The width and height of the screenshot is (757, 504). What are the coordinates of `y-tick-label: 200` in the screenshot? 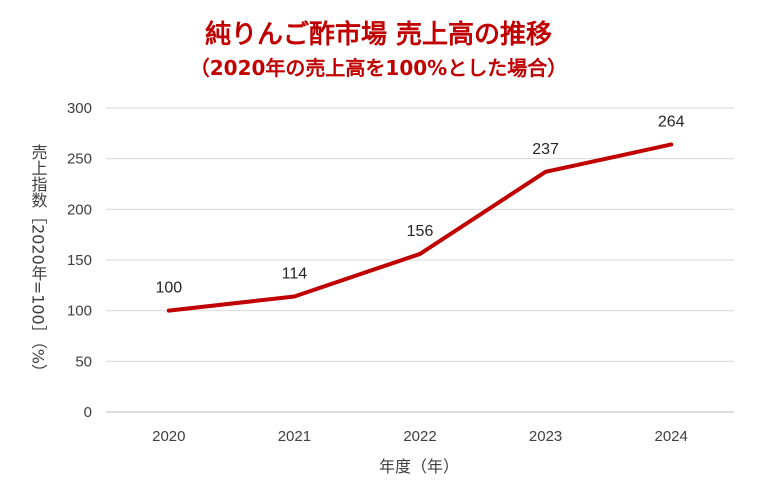 It's located at (79, 209).